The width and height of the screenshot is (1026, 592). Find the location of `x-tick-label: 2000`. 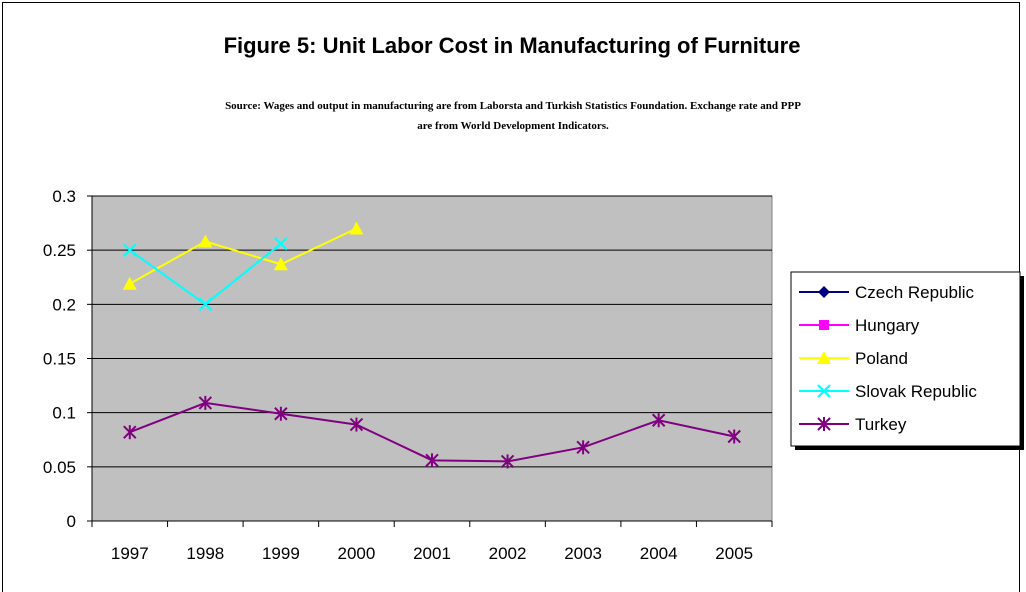

x-tick-label: 2000 is located at coordinates (357, 553).